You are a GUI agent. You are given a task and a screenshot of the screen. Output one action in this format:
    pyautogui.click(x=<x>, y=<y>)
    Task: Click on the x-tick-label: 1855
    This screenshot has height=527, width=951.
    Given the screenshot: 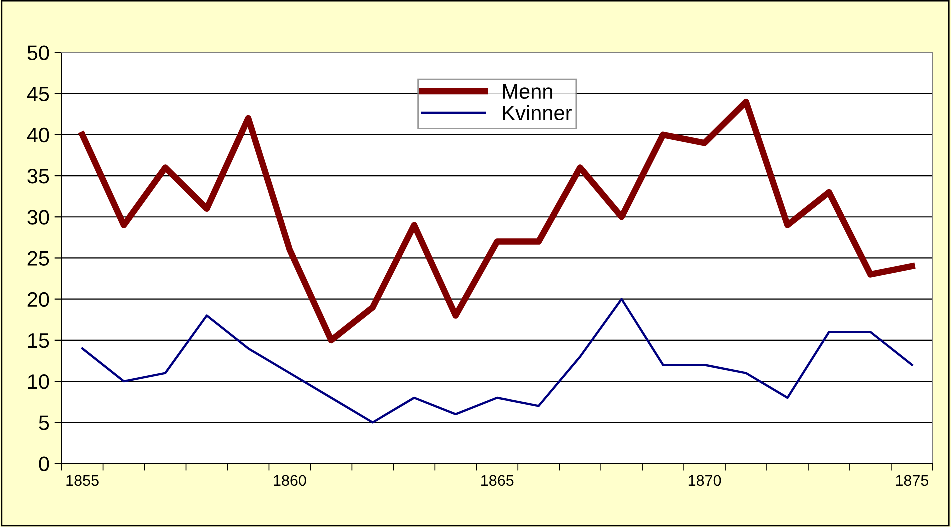 What is the action you would take?
    pyautogui.click(x=82, y=480)
    